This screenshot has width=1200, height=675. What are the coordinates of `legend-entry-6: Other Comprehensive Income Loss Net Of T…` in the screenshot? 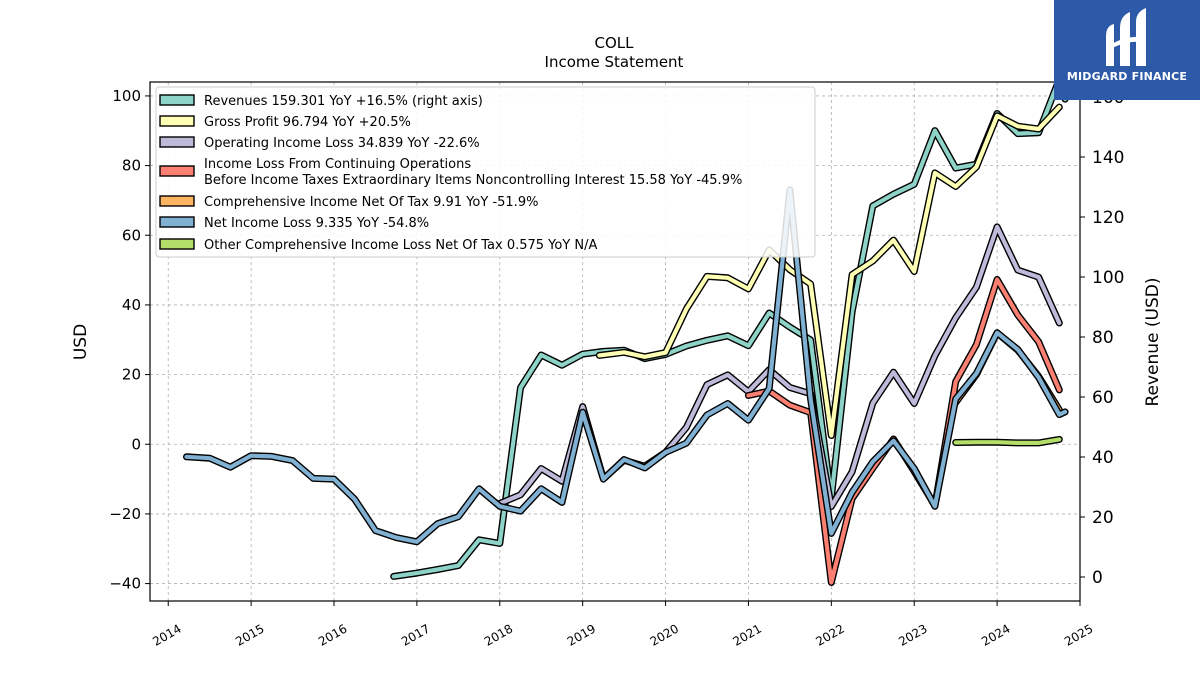 It's located at (401, 245).